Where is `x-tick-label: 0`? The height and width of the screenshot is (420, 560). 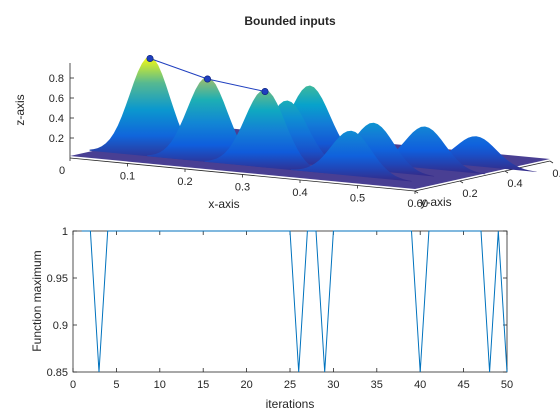
x-tick-label: 0 is located at coordinates (62, 171).